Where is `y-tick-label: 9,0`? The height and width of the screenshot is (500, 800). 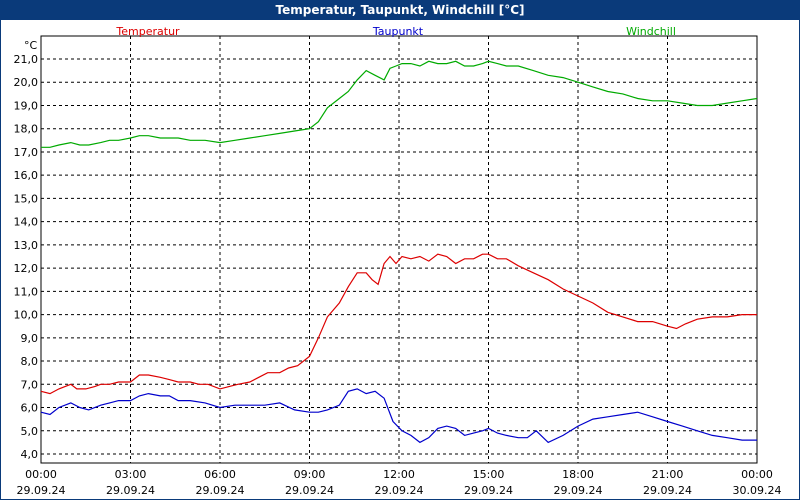
y-tick-label: 9,0 is located at coordinates (30, 338).